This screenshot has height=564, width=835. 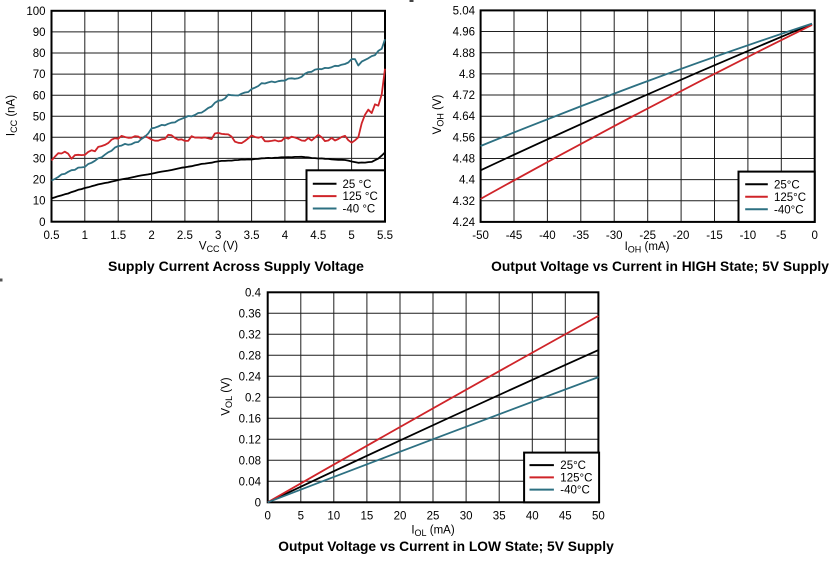 I want to click on svg-text: 25 °C, so click(x=357, y=185).